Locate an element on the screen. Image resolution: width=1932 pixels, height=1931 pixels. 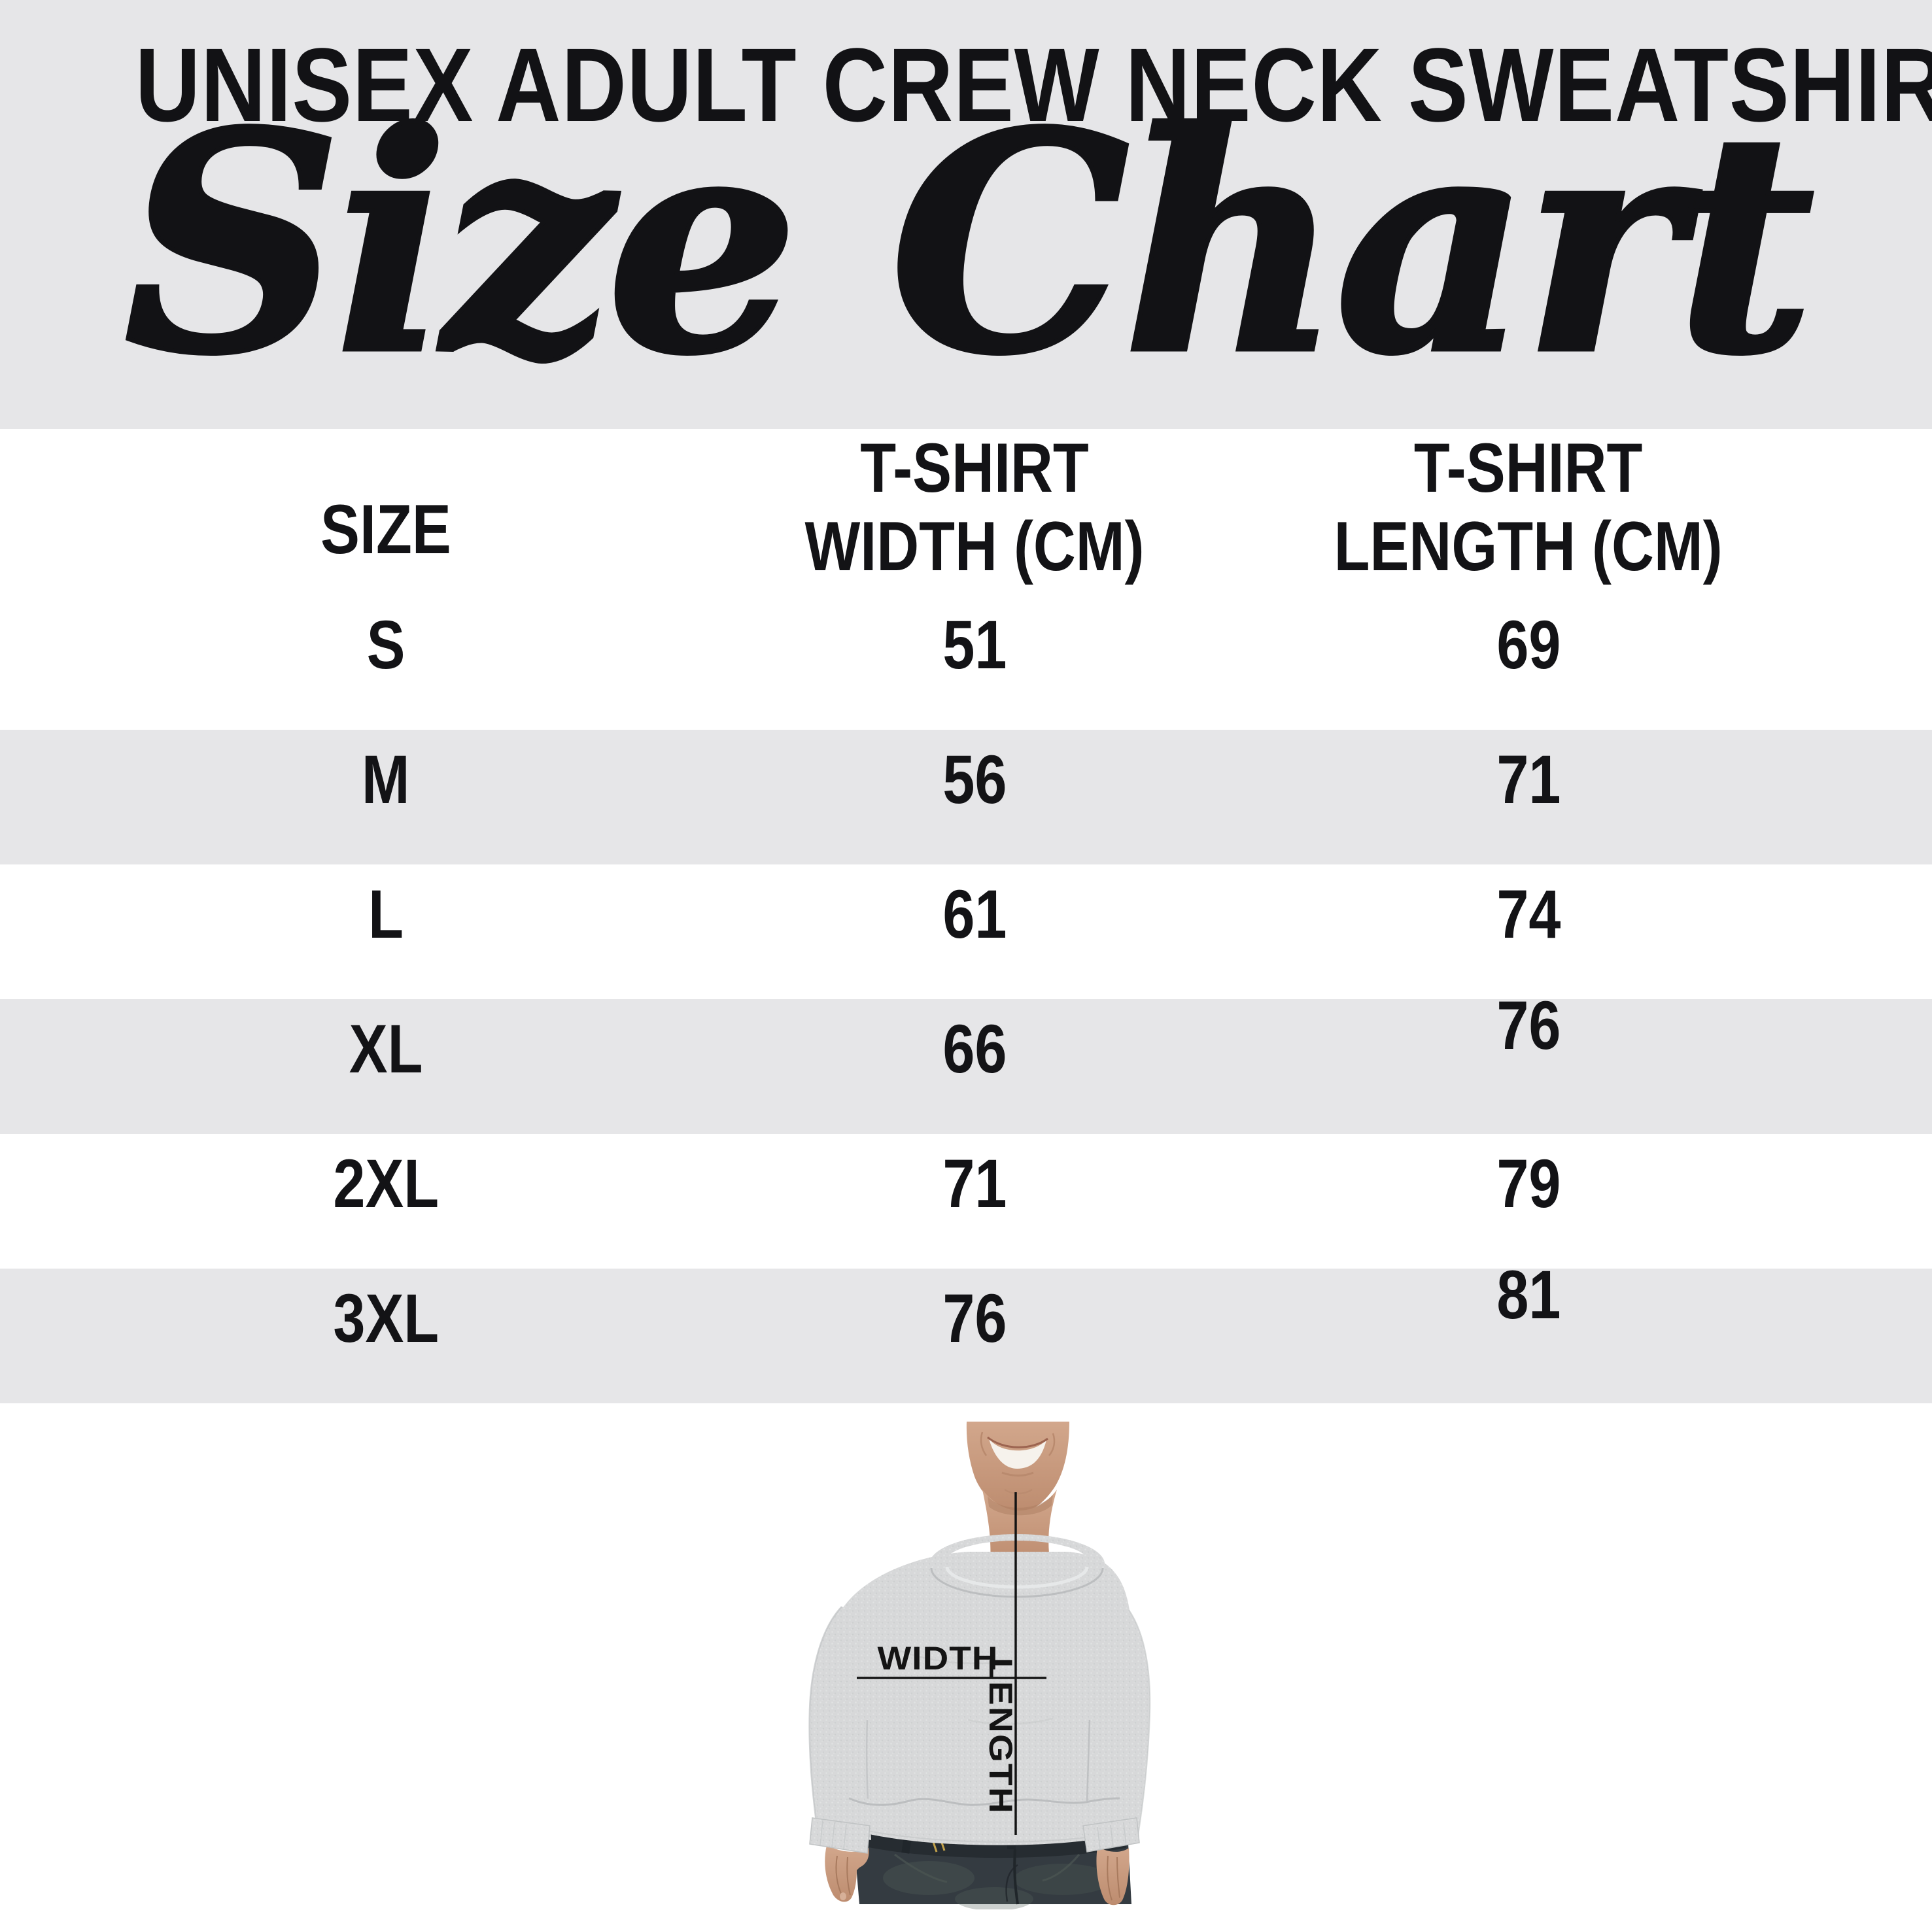
model-face is located at coordinates (1017, 1467).